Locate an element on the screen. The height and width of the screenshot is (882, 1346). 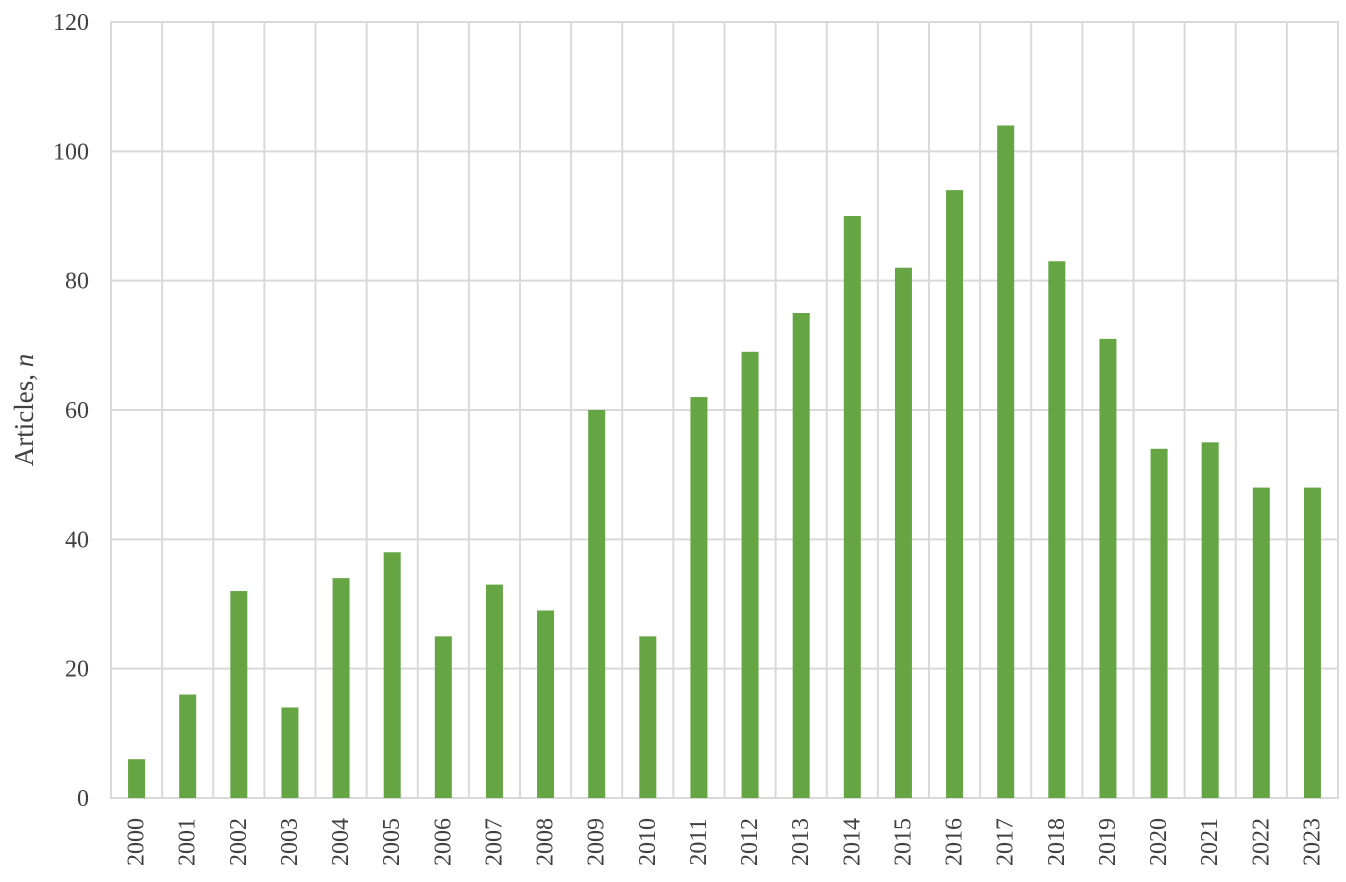
x-tick-label: 2011 is located at coordinates (699, 841).